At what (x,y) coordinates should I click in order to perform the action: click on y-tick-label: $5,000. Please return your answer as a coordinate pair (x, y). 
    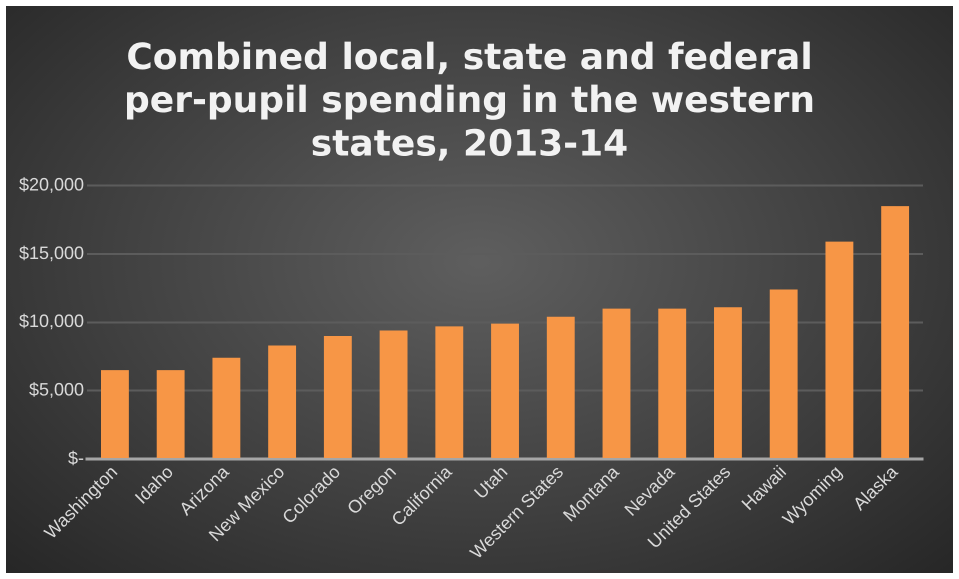
    Looking at the image, I should click on (56, 390).